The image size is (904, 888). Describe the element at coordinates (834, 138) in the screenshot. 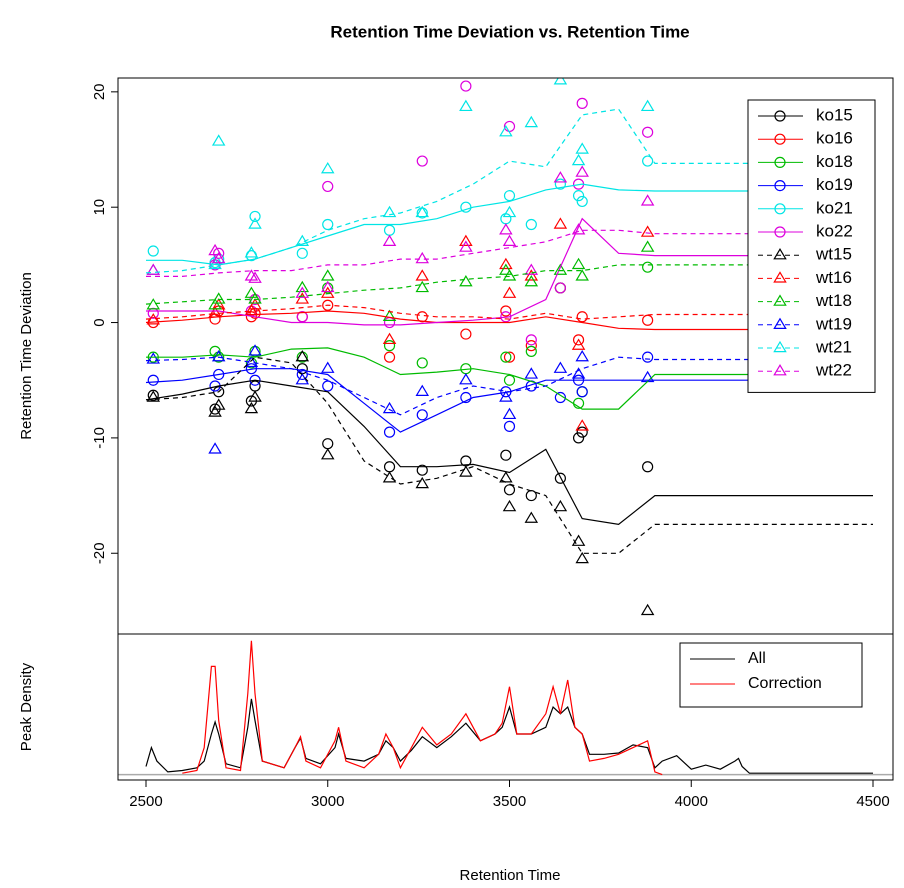

I see `legend-label: ko16` at that location.